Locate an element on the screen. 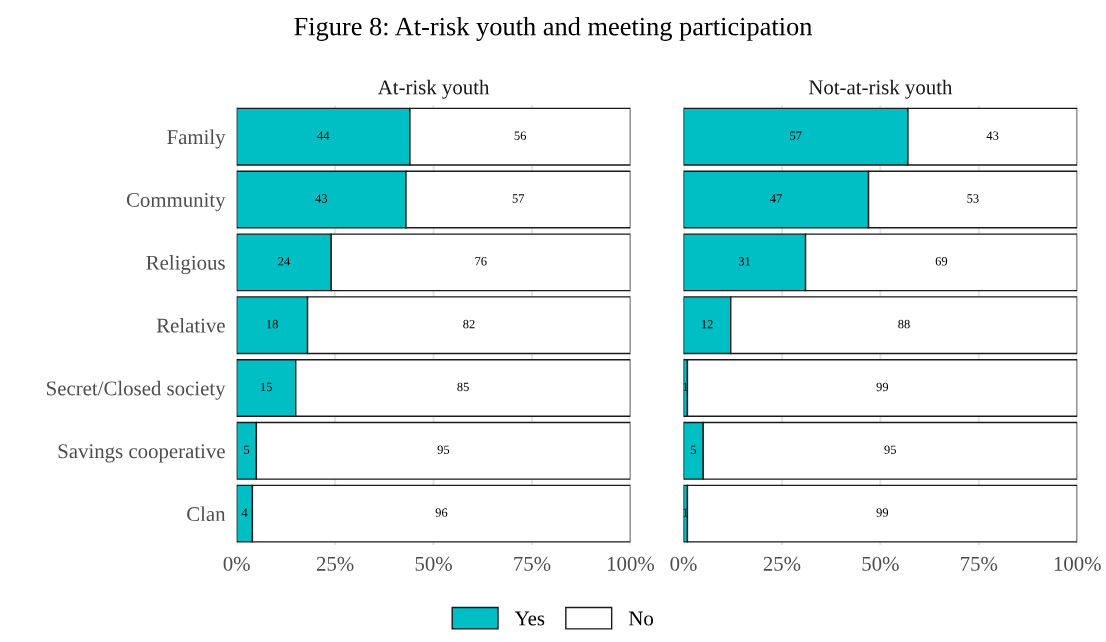 This screenshot has height=642, width=1106. y-tick-label: Religious is located at coordinates (185, 265).